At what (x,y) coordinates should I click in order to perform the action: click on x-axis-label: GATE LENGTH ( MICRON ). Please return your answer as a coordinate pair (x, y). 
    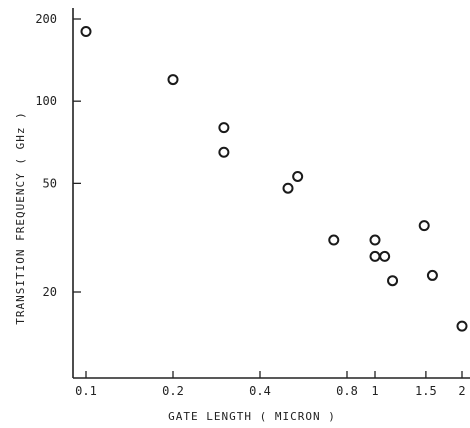
    Looking at the image, I should click on (252, 416).